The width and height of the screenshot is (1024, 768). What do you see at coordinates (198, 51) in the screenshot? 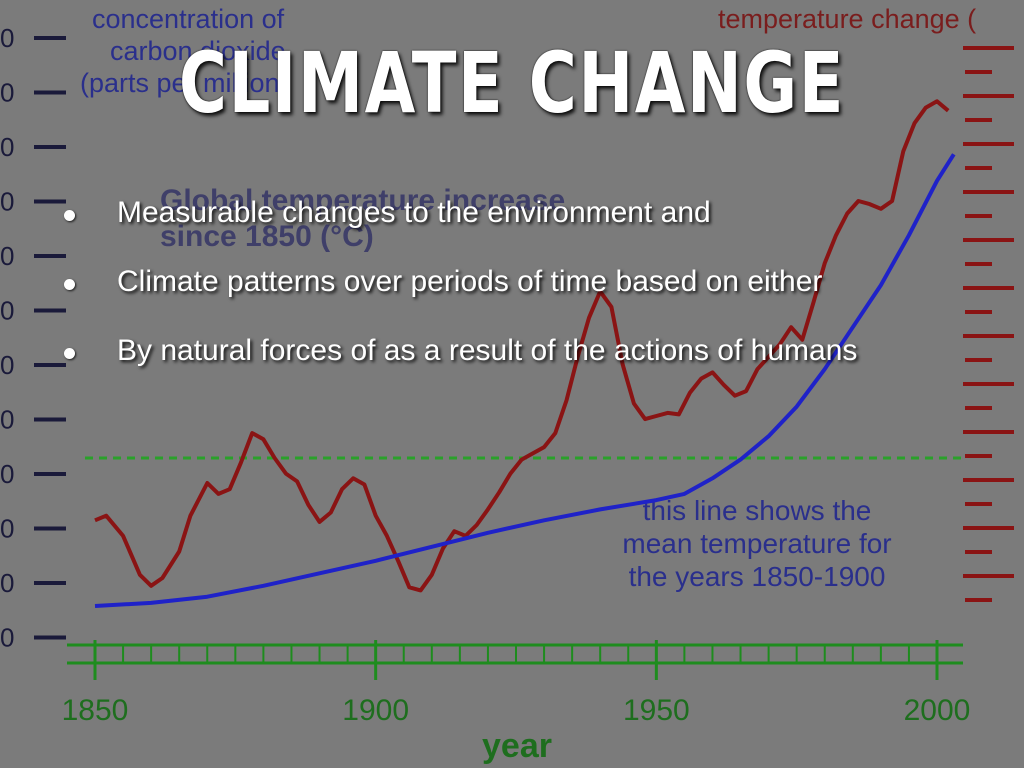
I see `left-axis-title-line-2: carbon dioxide` at bounding box center [198, 51].